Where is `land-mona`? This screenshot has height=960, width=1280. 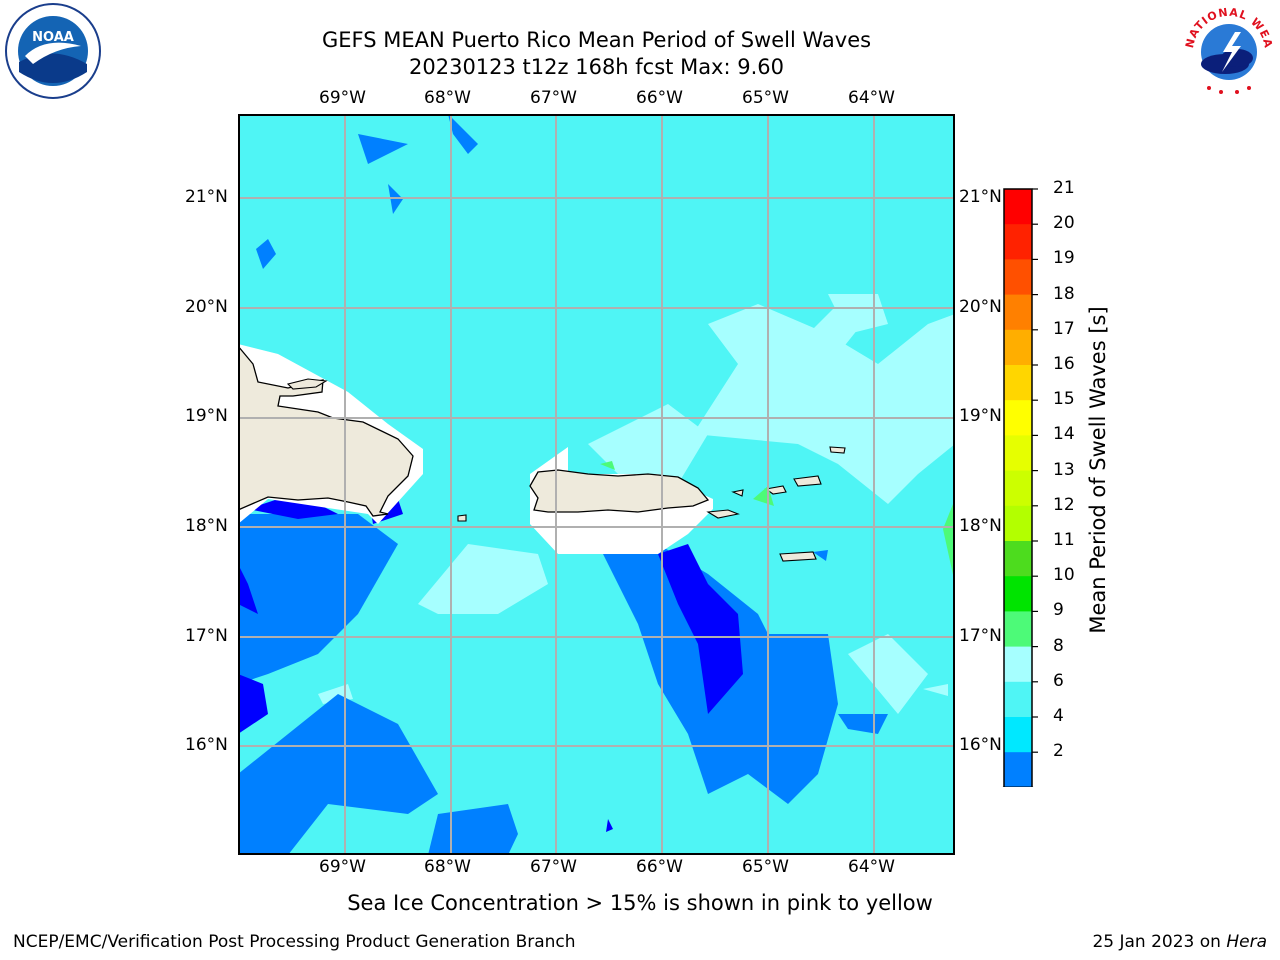
land-mona is located at coordinates (462, 518).